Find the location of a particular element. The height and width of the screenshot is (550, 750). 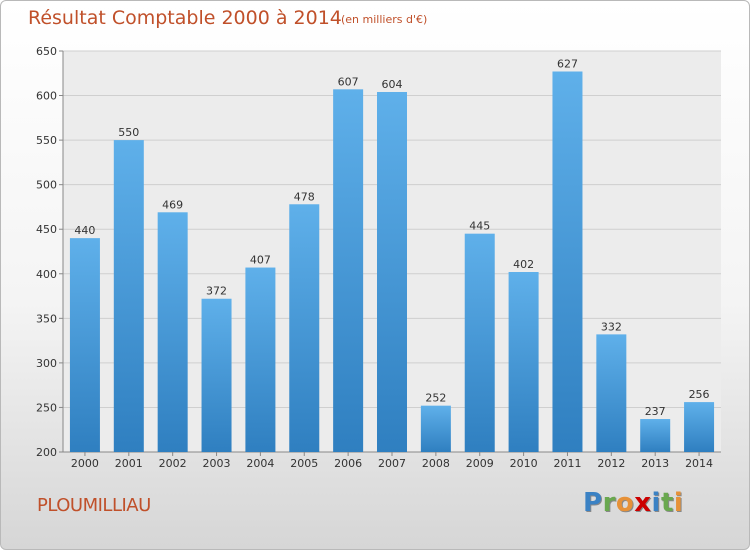

y-tick-label: 400 is located at coordinates (46, 274).